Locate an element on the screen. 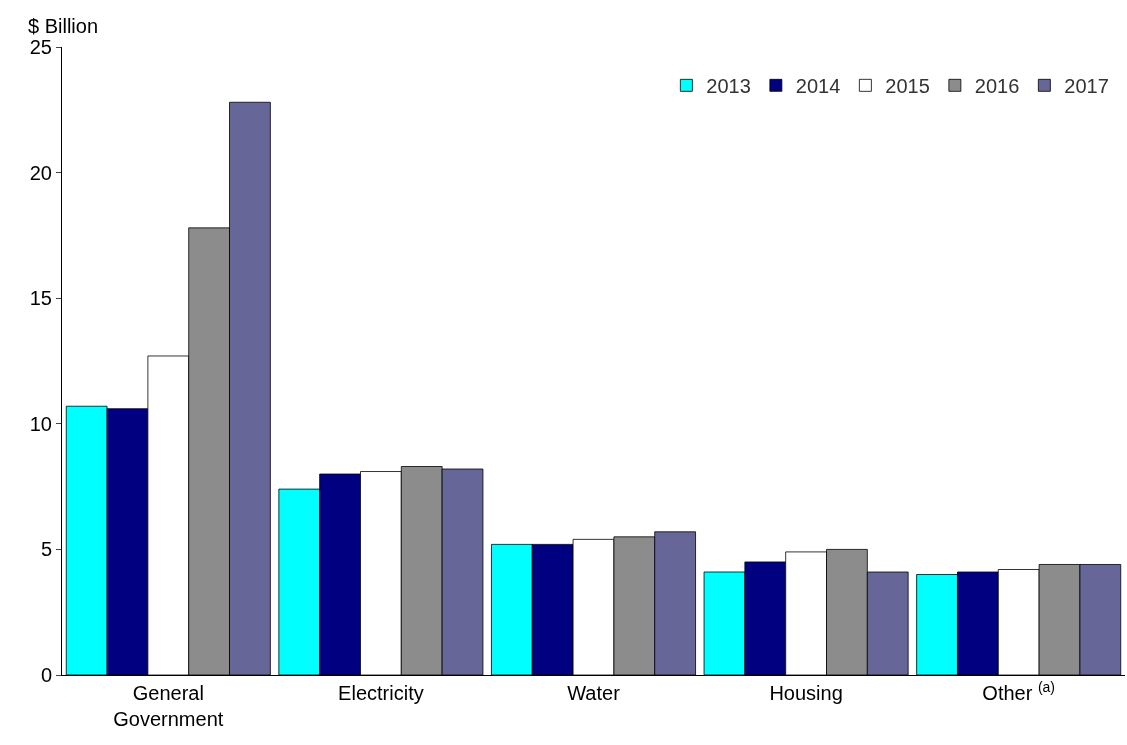 The image size is (1127, 745). y-tick-label: 5 is located at coordinates (46, 549).